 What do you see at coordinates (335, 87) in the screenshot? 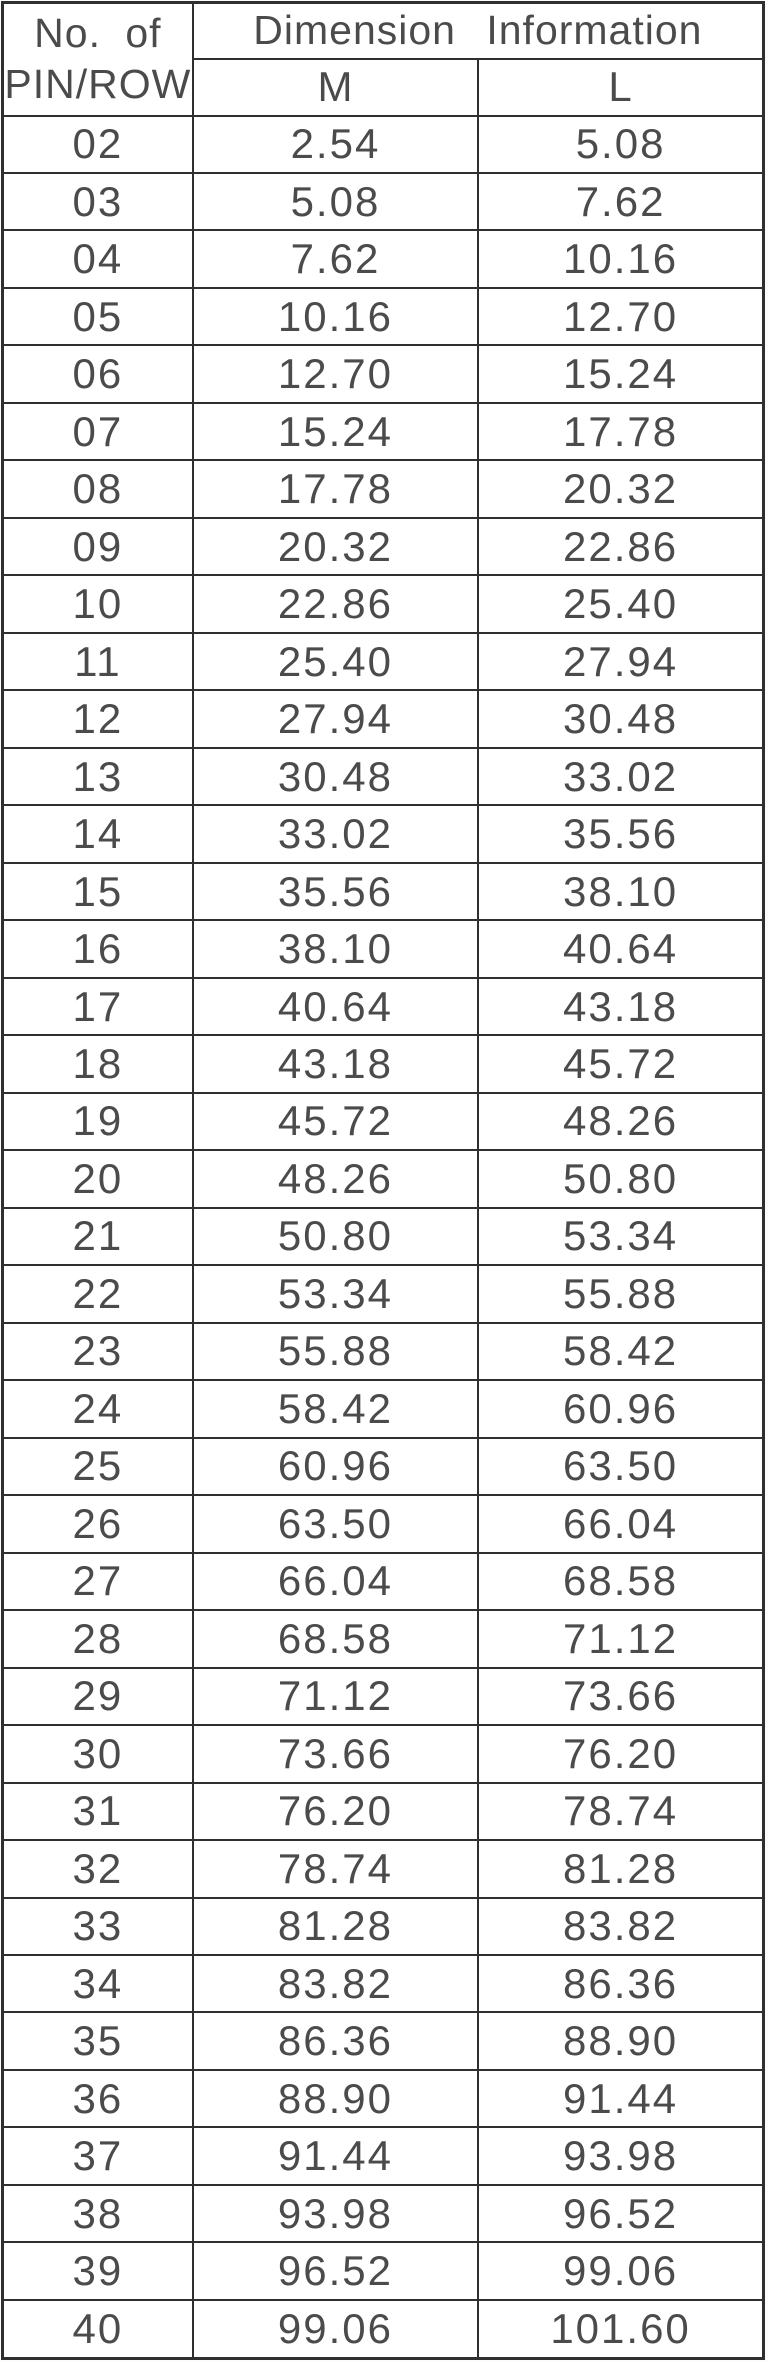
I see `col-header-m: M` at bounding box center [335, 87].